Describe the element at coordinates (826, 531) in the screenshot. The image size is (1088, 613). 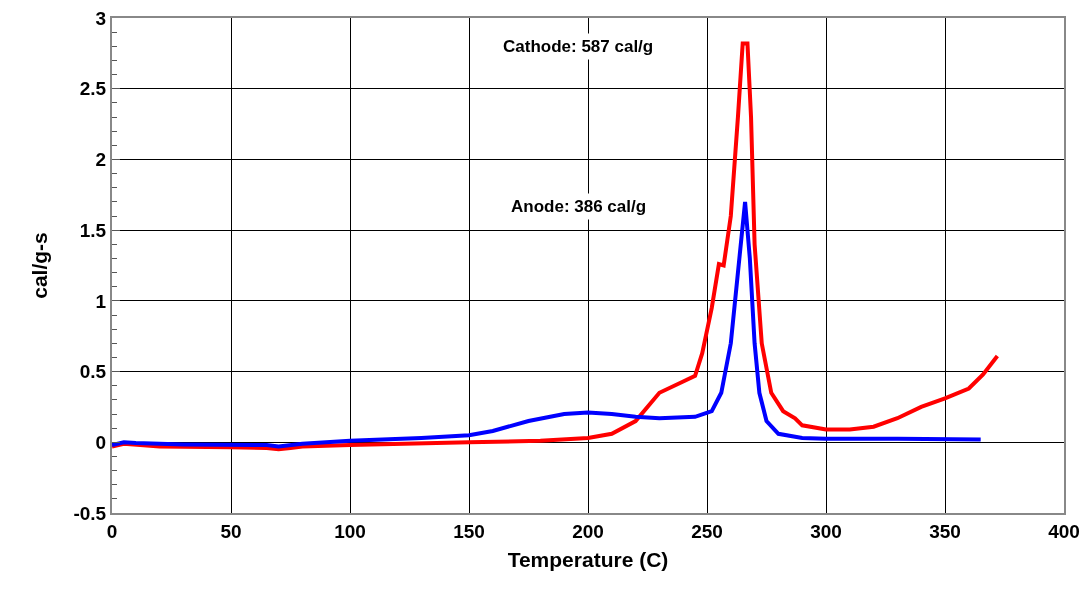
I see `x-tick-label: 300` at that location.